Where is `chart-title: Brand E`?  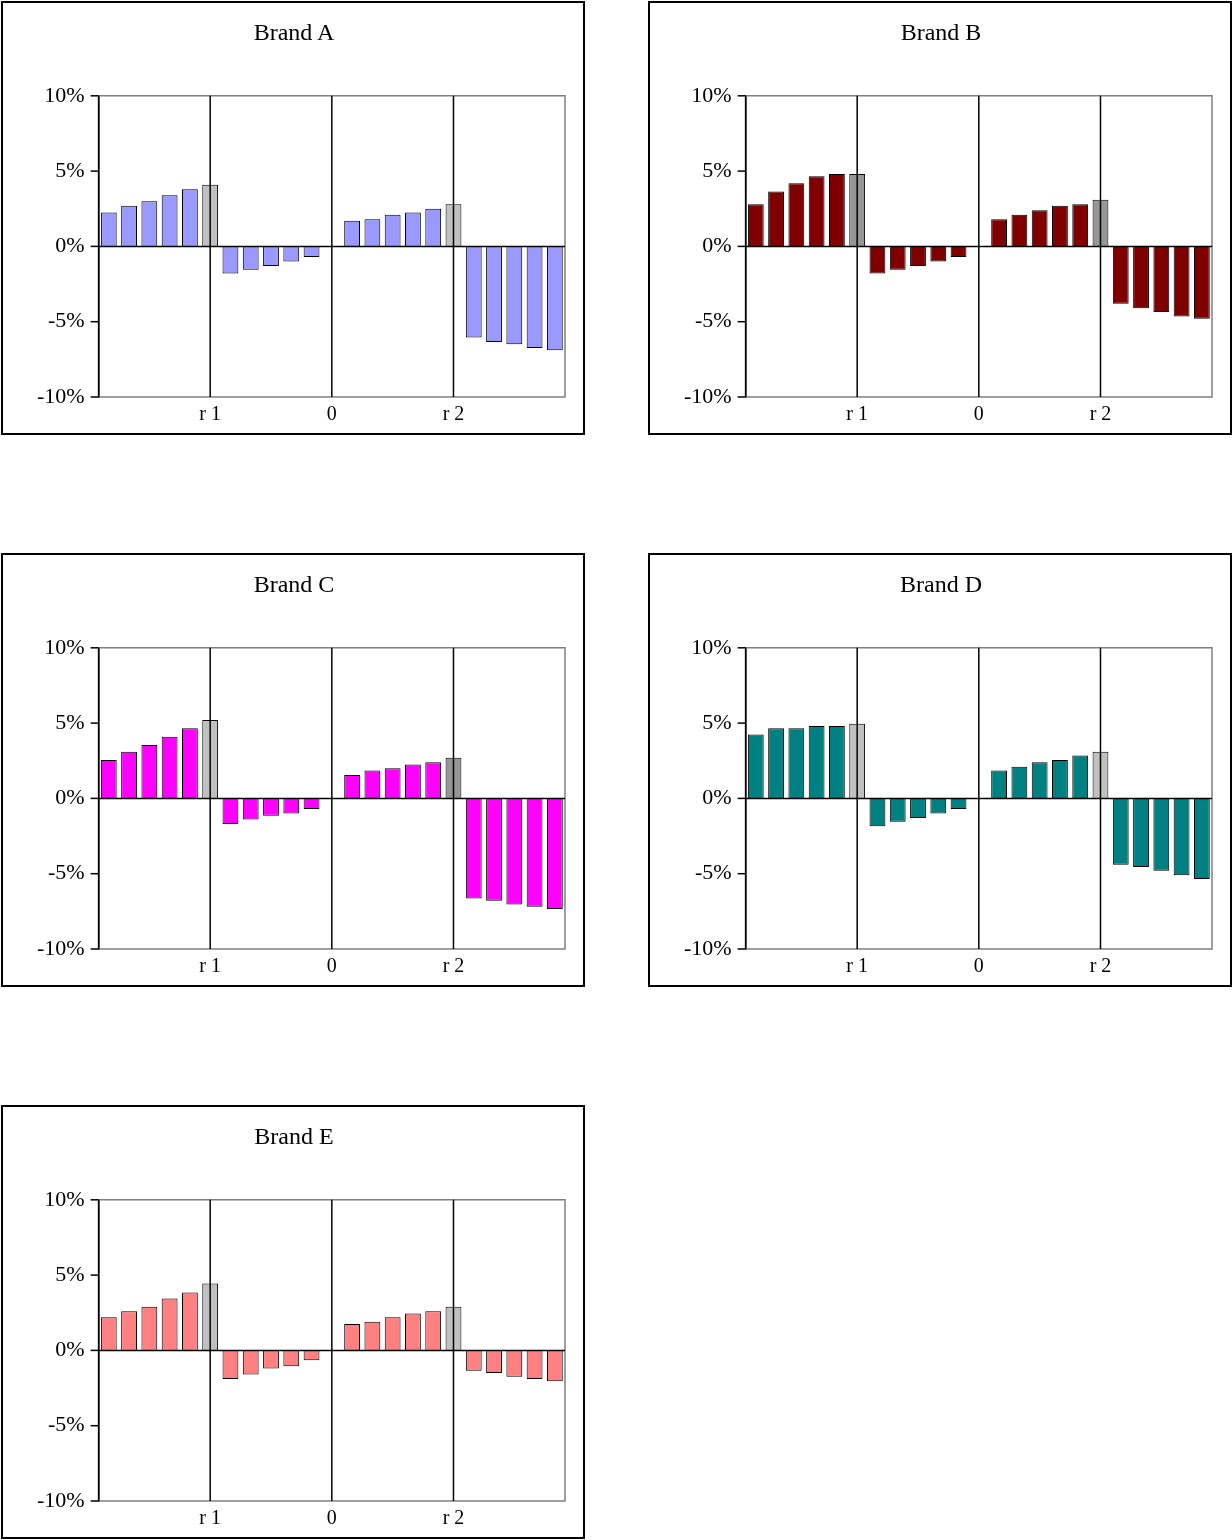 chart-title: Brand E is located at coordinates (294, 1135).